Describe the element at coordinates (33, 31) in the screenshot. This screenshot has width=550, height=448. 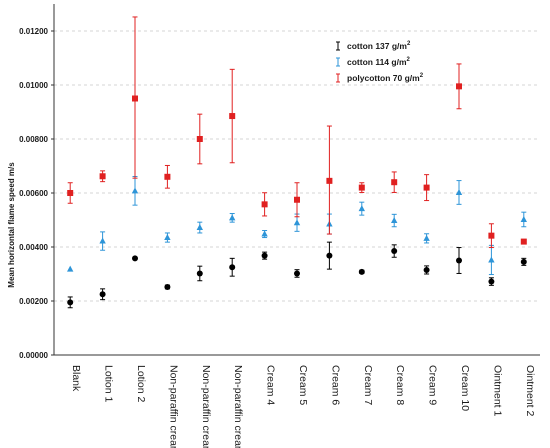
I see `y-tick-label: 0.01200` at that location.